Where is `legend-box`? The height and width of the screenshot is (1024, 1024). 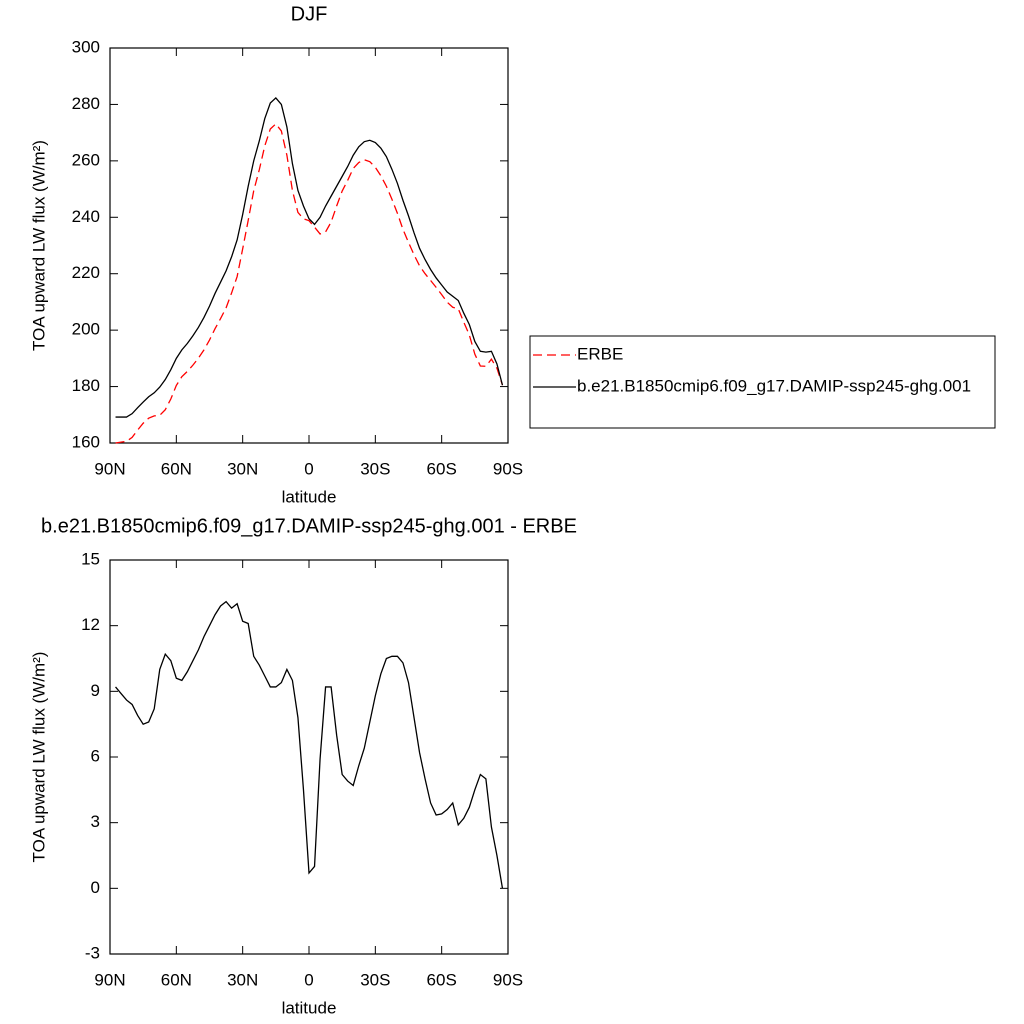
legend-box is located at coordinates (762, 382).